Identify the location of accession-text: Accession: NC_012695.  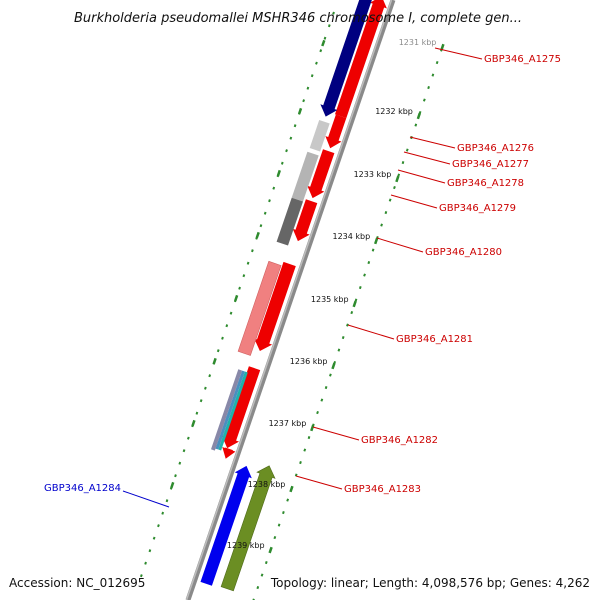
(77, 583).